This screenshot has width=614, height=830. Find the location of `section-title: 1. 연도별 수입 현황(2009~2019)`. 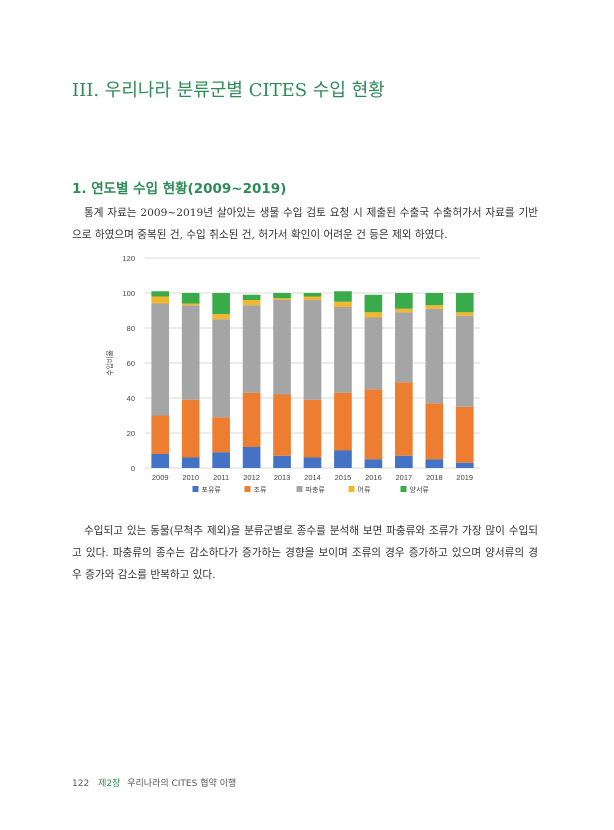

section-title: 1. 연도별 수입 현황(2009~2019) is located at coordinates (179, 189).